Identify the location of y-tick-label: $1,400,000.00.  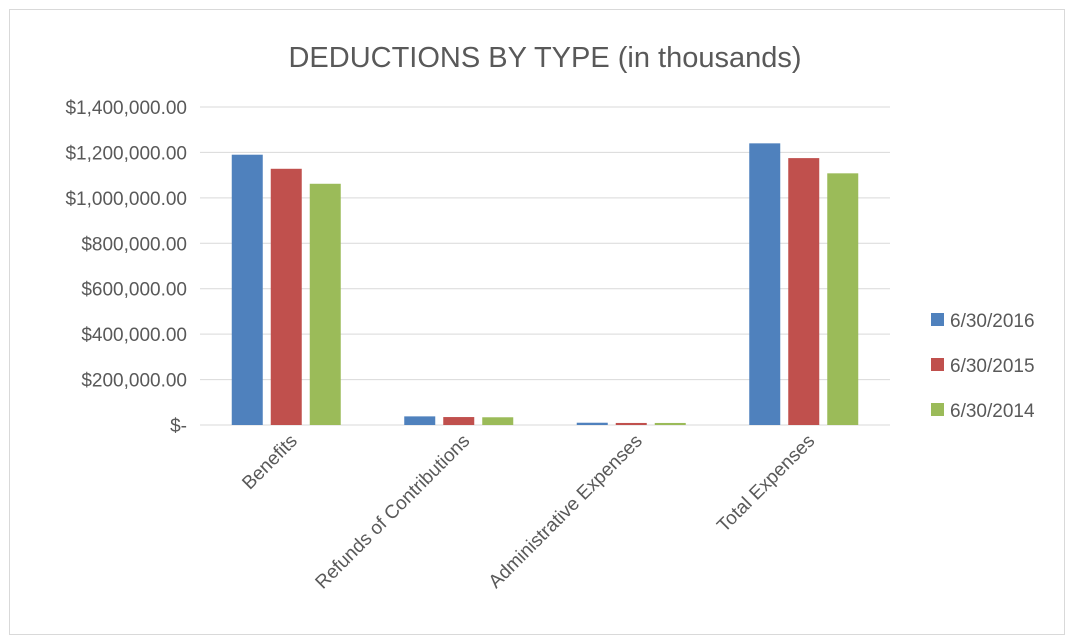
(126, 108).